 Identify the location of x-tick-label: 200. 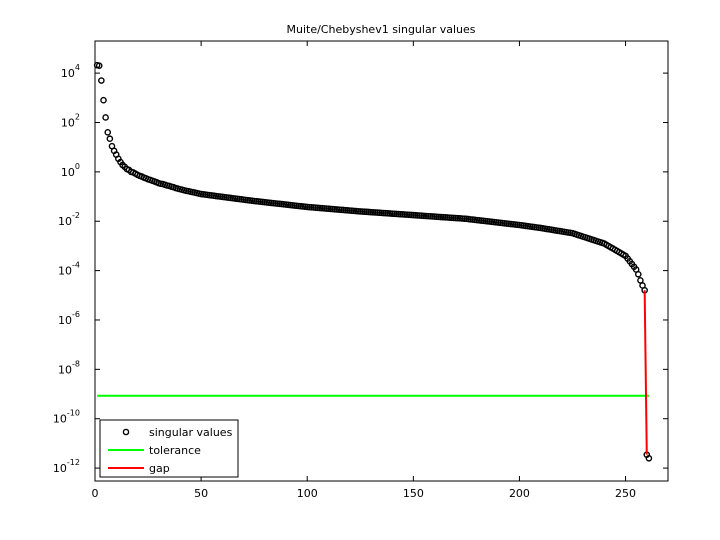
(519, 493).